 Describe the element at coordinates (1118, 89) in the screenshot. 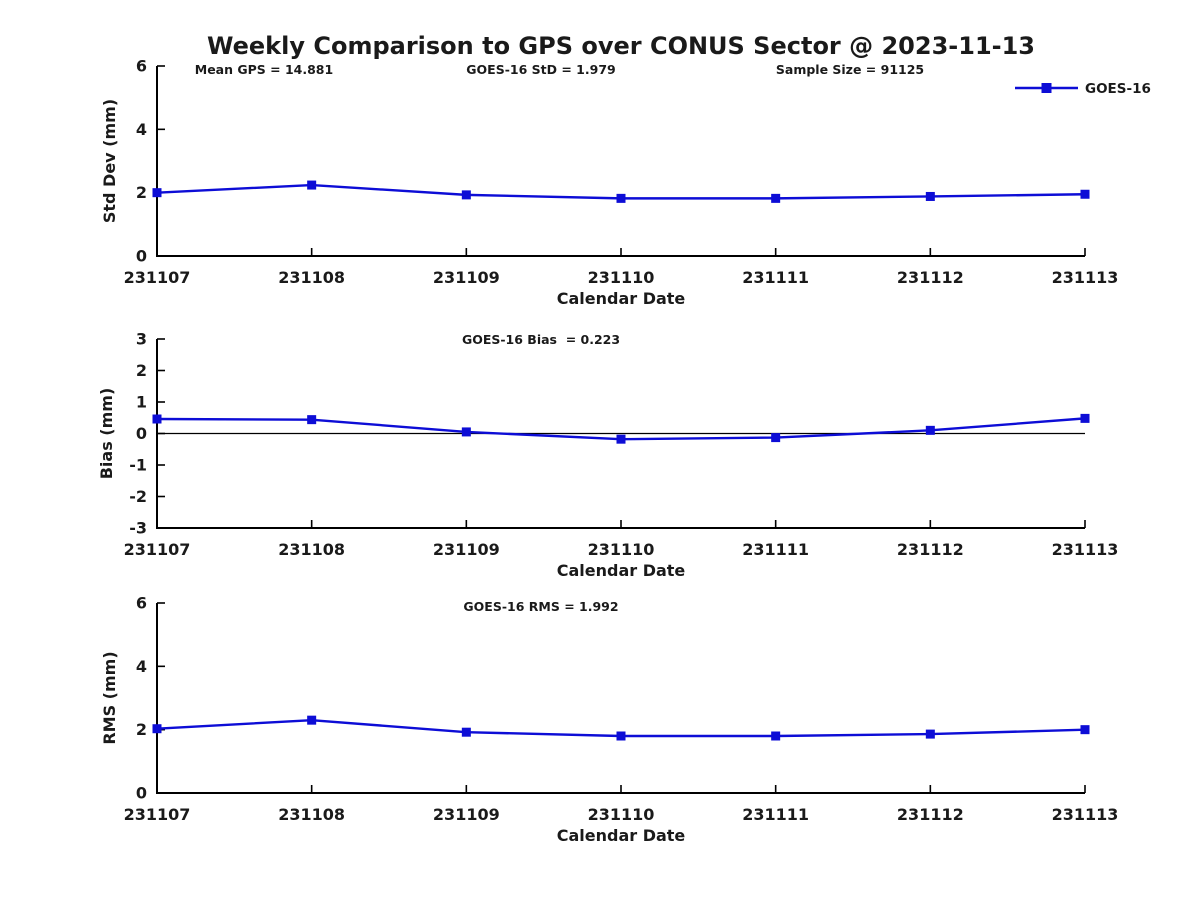

I see `legend-label: GOES-16` at that location.